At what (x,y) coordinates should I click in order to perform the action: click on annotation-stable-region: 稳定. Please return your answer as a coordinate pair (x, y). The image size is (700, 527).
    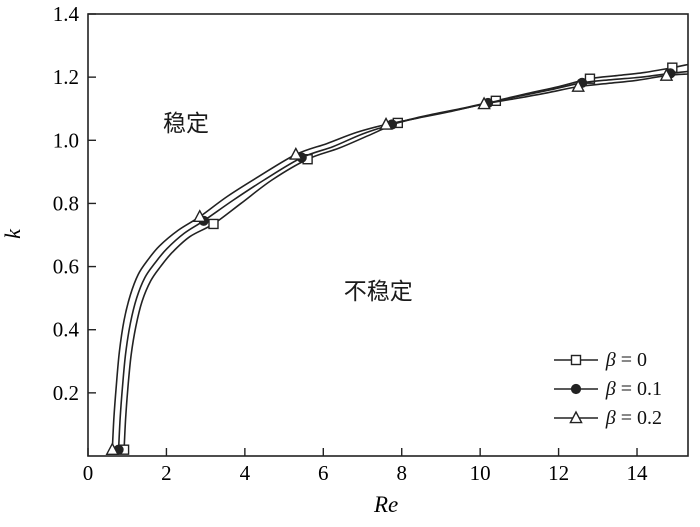
    Looking at the image, I should click on (186, 124).